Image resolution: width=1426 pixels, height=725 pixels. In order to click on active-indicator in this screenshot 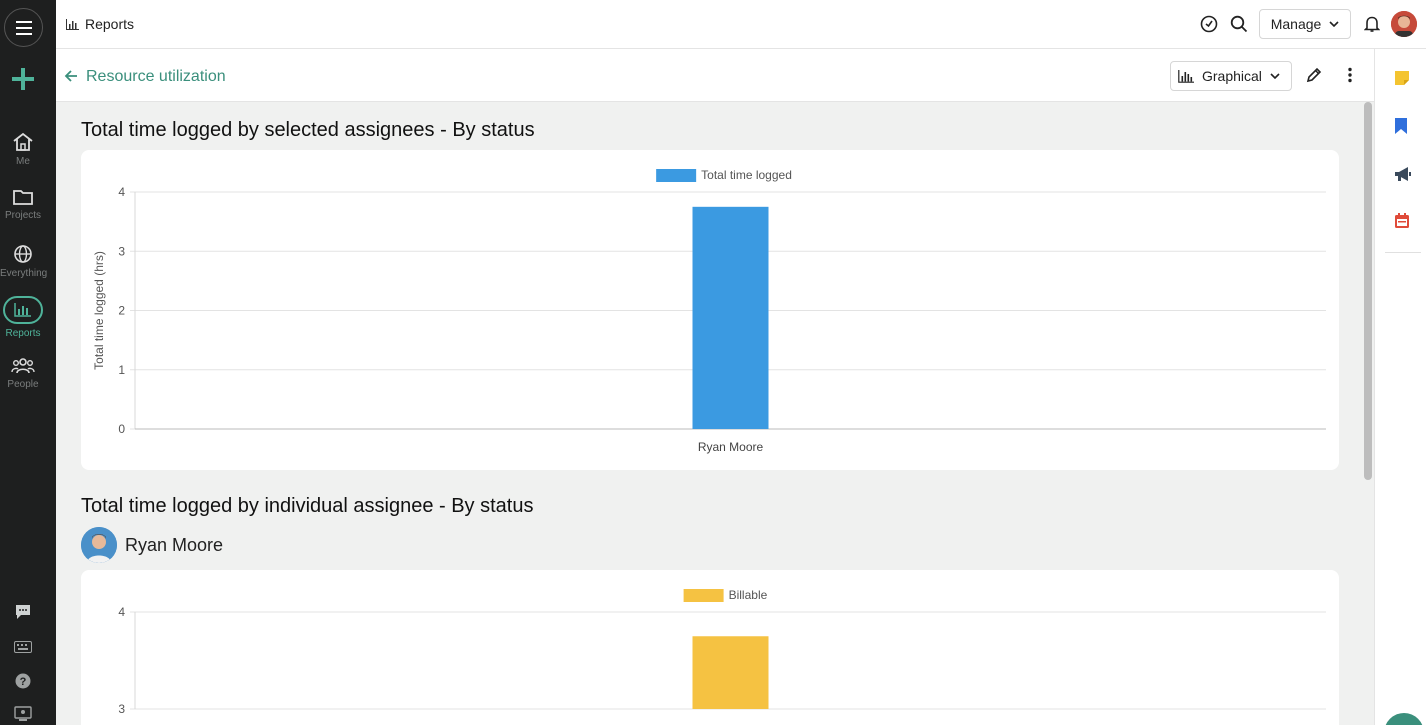, I will do `click(23, 310)`.